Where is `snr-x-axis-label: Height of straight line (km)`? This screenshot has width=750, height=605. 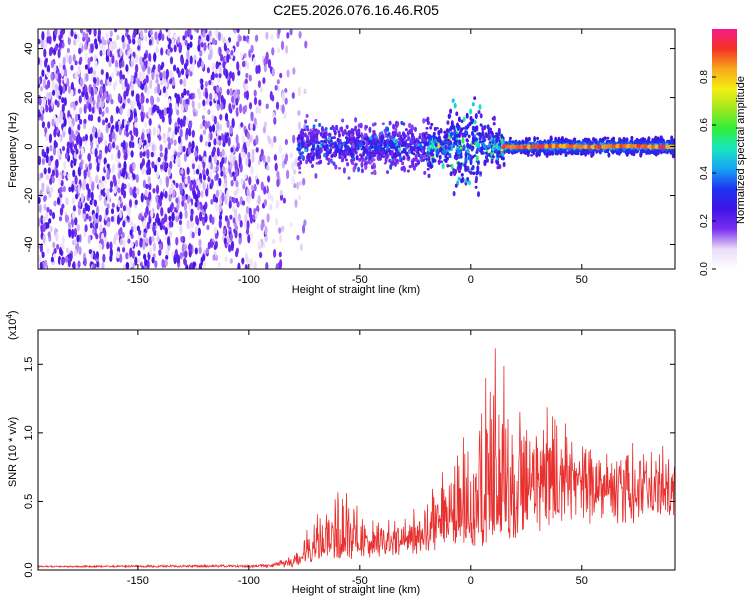
snr-x-axis-label: Height of straight line (km) is located at coordinates (356, 590).